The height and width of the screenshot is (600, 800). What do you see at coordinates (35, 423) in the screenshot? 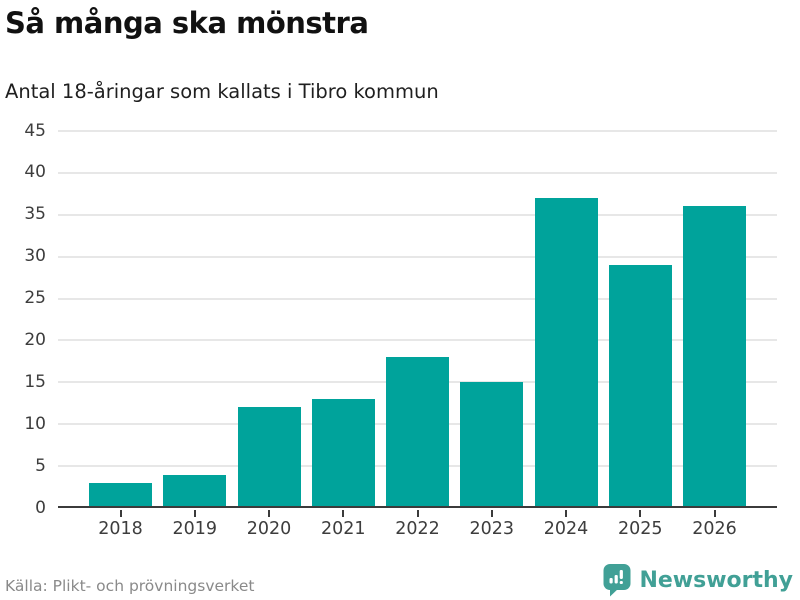
I see `y-tick-label: 10` at bounding box center [35, 423].